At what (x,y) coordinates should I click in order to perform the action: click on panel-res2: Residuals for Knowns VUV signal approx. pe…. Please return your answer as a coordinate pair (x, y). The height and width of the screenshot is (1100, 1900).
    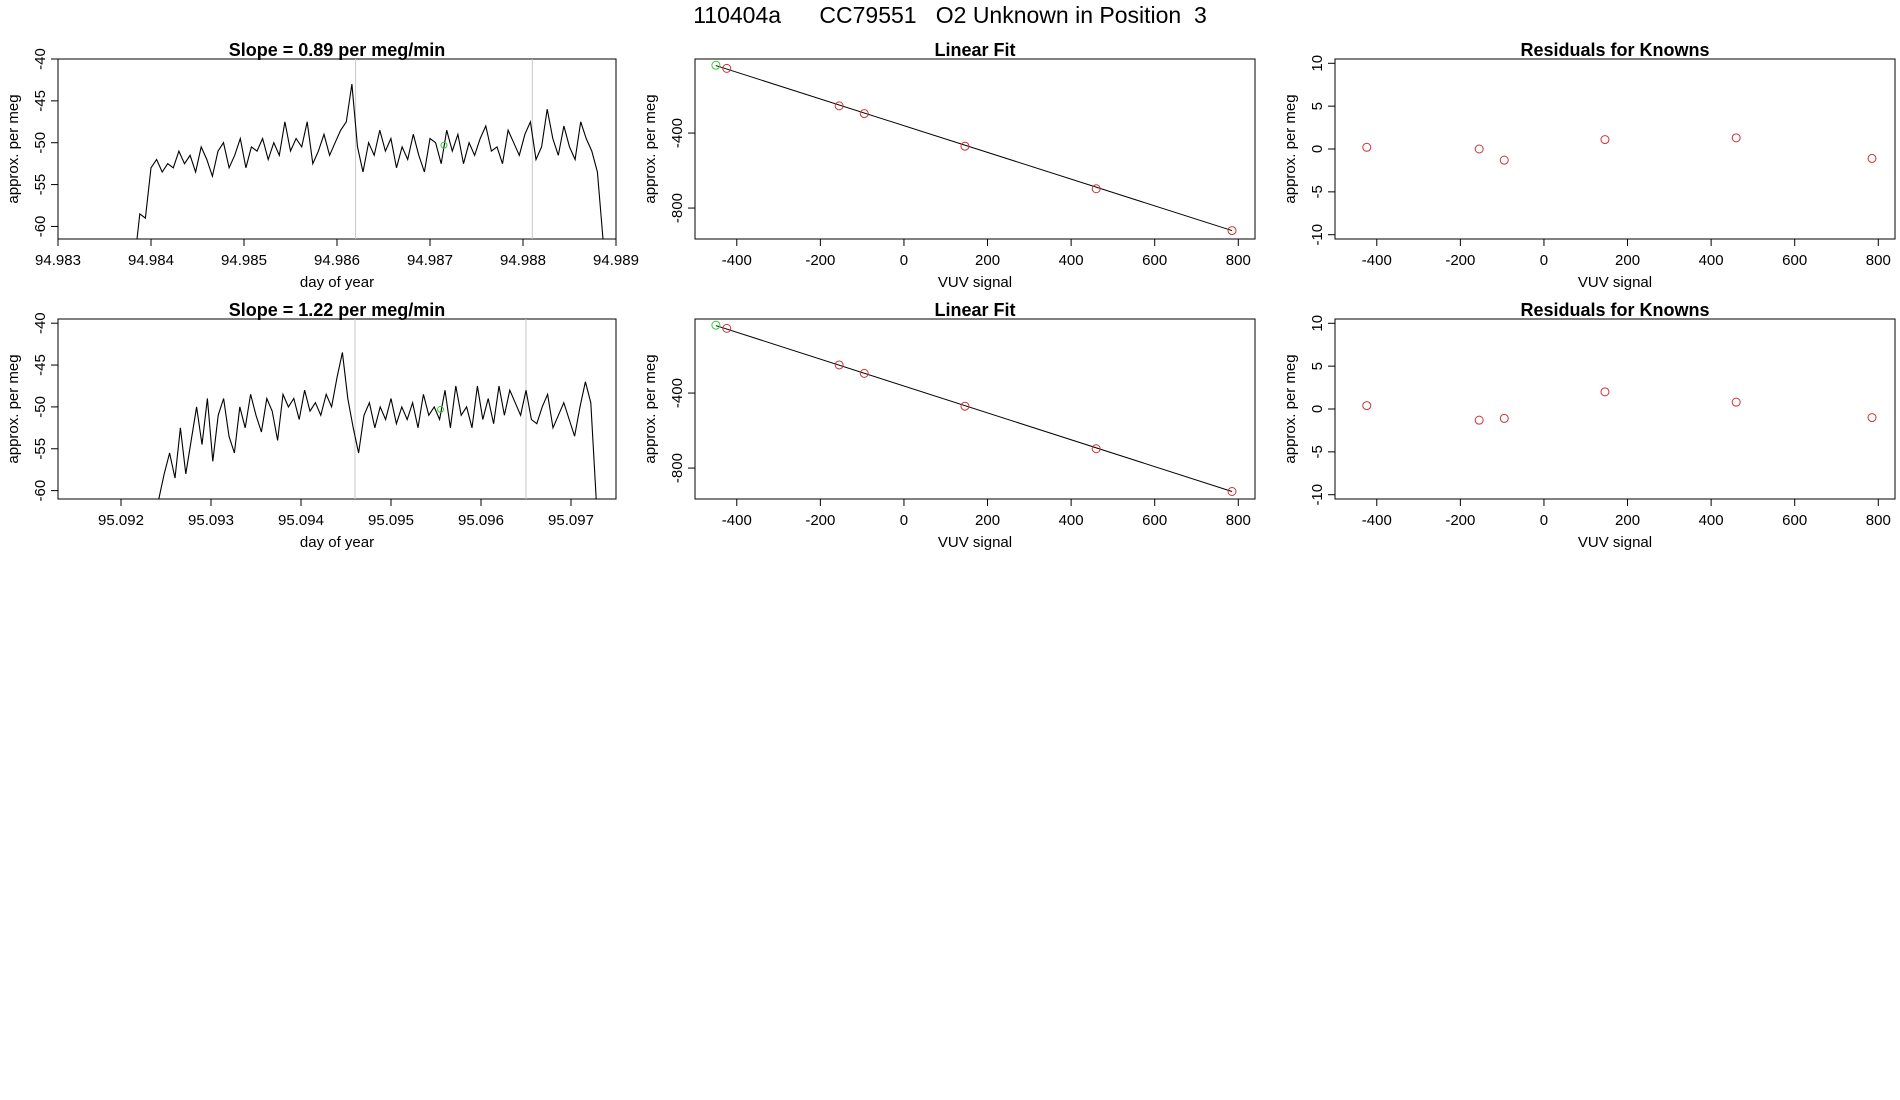
    Looking at the image, I should click on (1589, 425).